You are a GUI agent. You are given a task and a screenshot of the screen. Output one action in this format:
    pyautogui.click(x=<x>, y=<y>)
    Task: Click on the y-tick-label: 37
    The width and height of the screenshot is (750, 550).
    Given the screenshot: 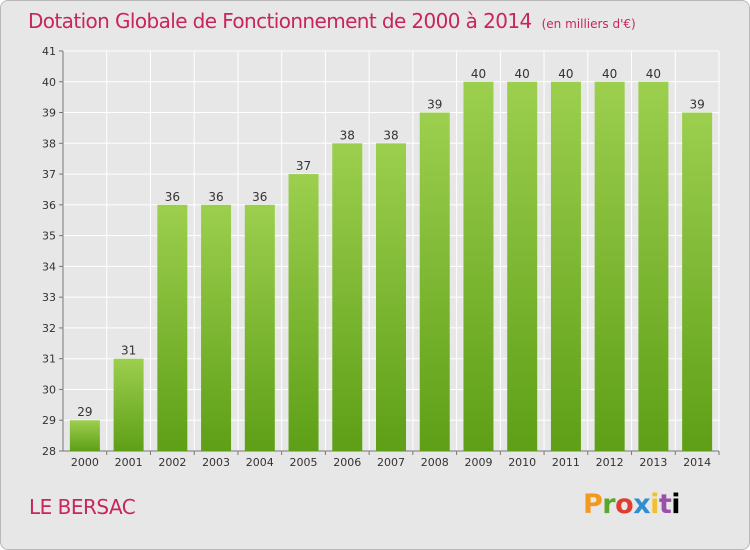 What is the action you would take?
    pyautogui.click(x=49, y=174)
    